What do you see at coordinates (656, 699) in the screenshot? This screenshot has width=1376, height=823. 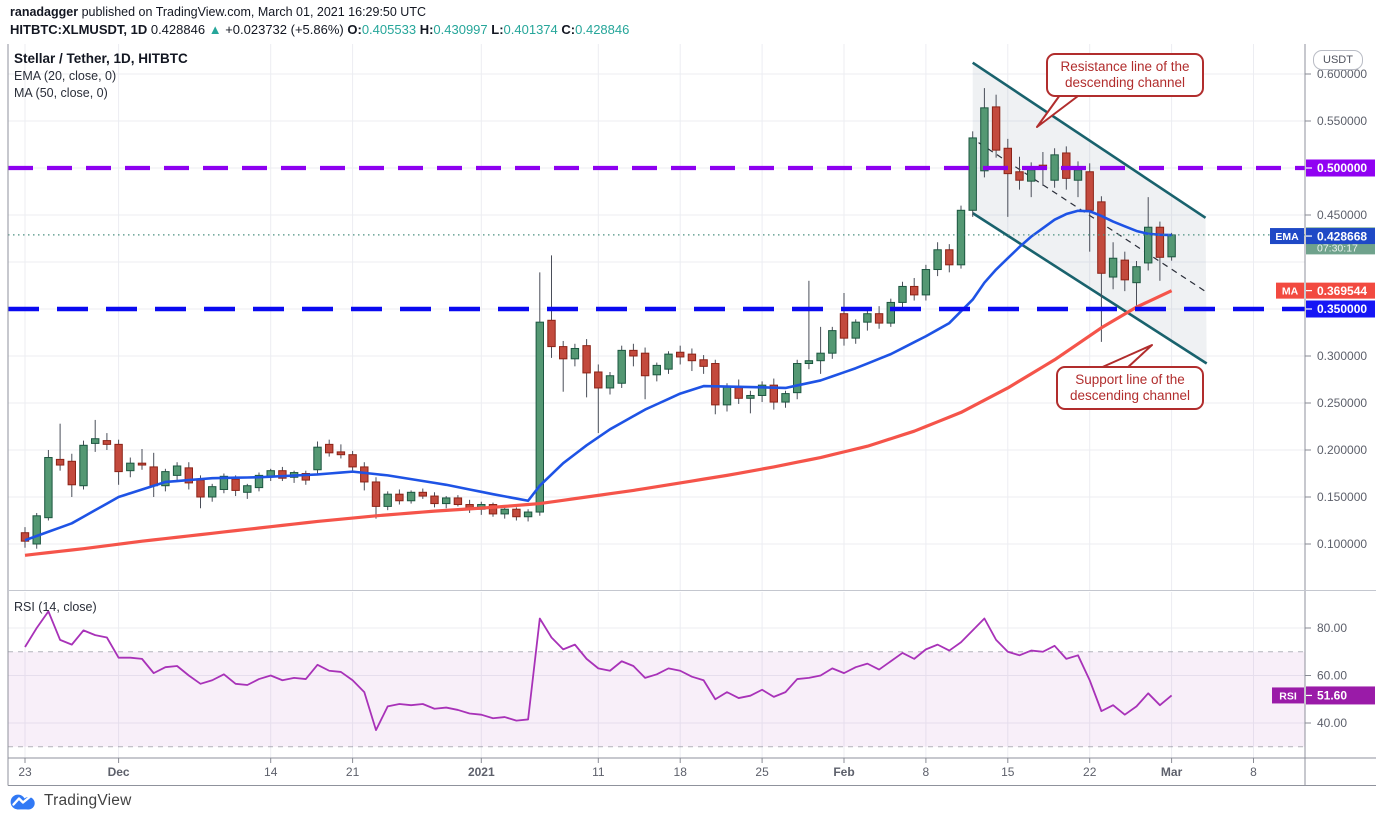 I see `rsi-band-fill` at bounding box center [656, 699].